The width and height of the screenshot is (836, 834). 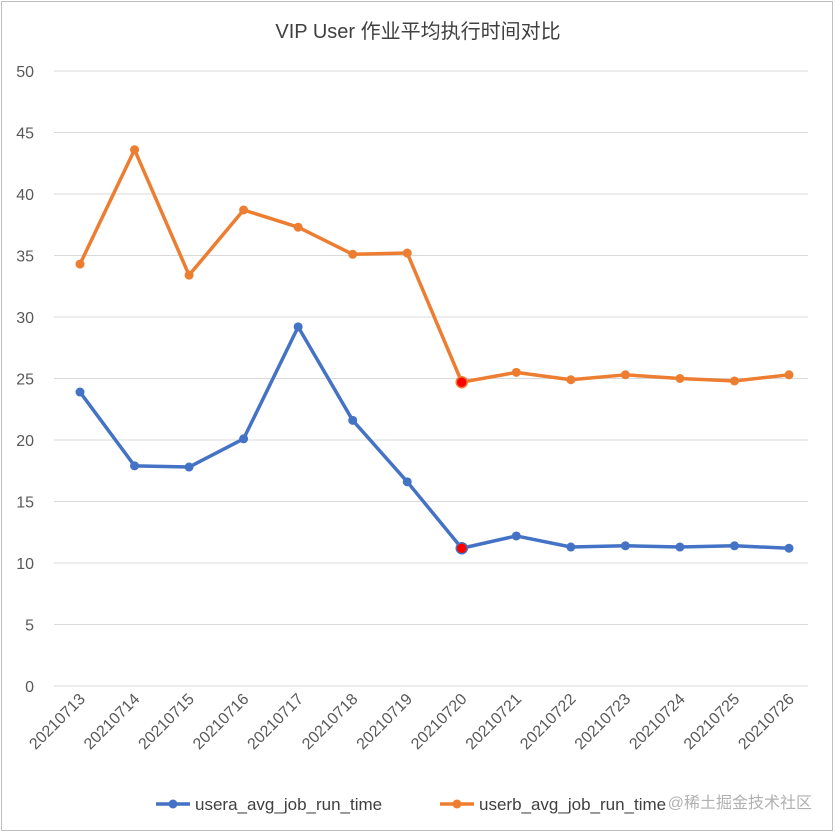 What do you see at coordinates (29, 626) in the screenshot?
I see `y-tick-label: 5` at bounding box center [29, 626].